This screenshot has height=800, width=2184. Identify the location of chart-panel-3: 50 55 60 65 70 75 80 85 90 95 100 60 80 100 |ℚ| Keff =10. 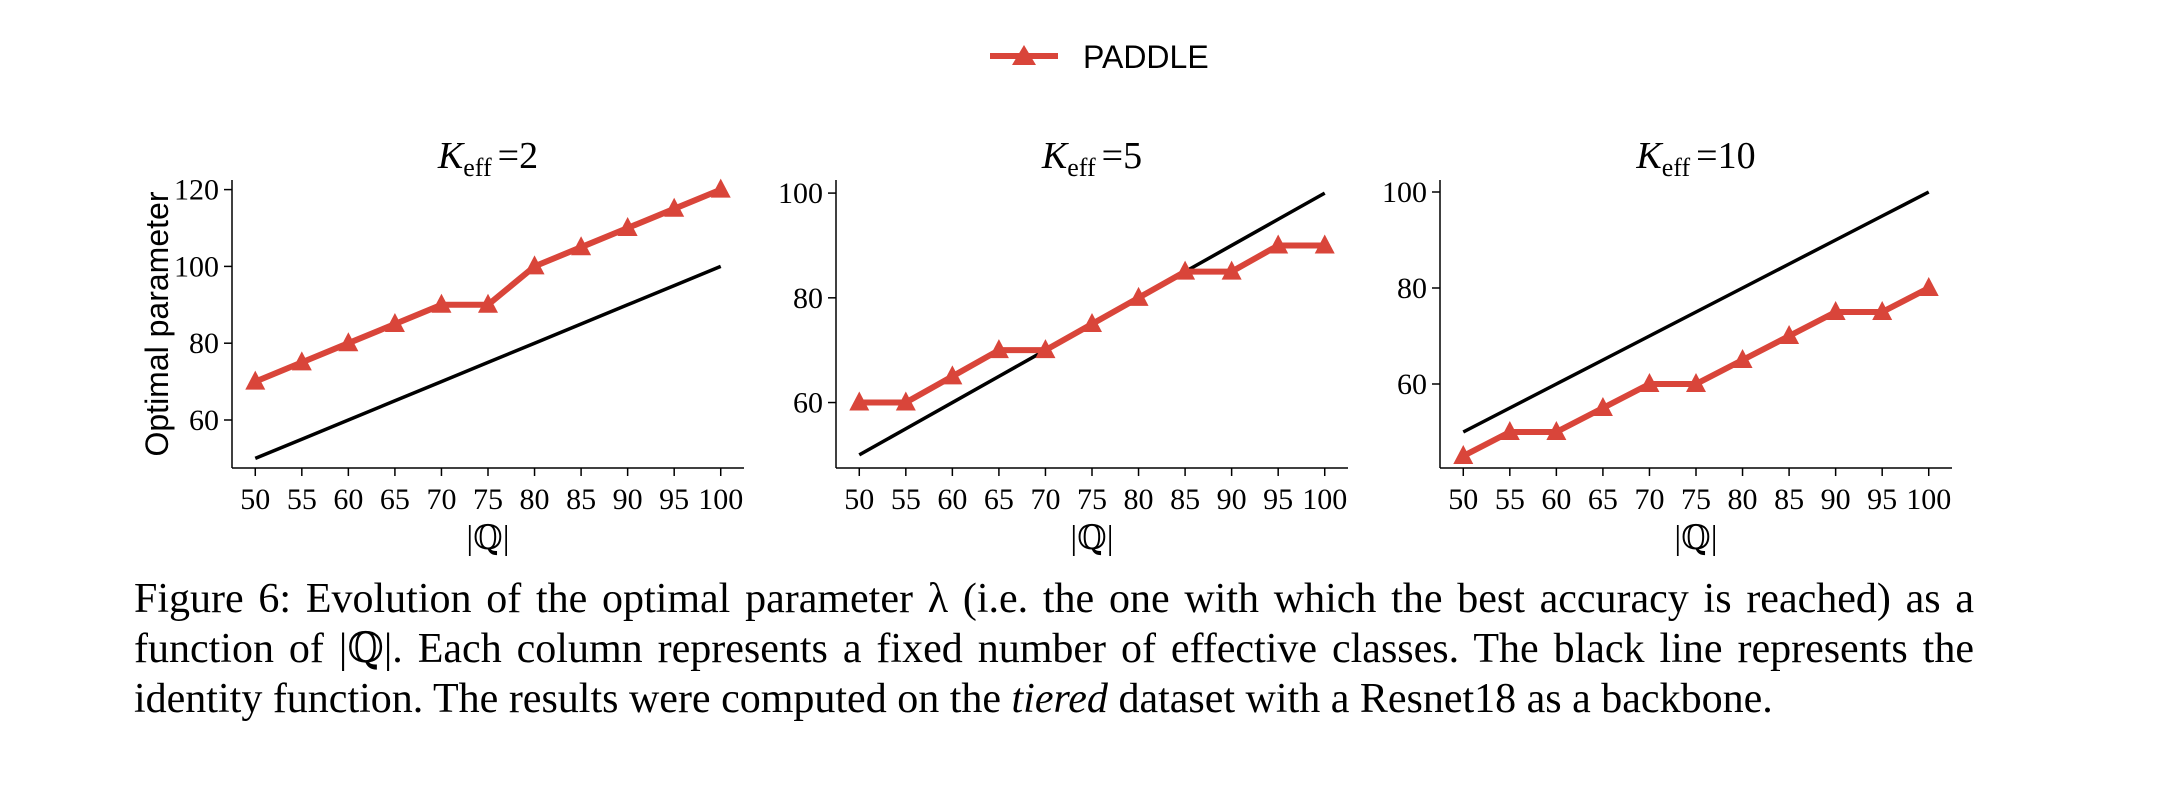
(1667, 346).